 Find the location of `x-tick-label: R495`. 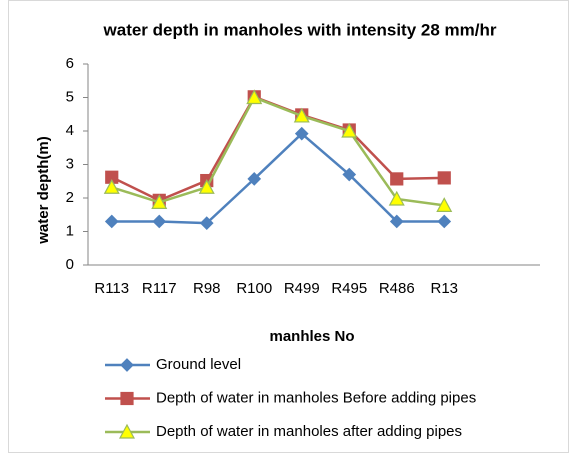

x-tick-label: R495 is located at coordinates (349, 288).